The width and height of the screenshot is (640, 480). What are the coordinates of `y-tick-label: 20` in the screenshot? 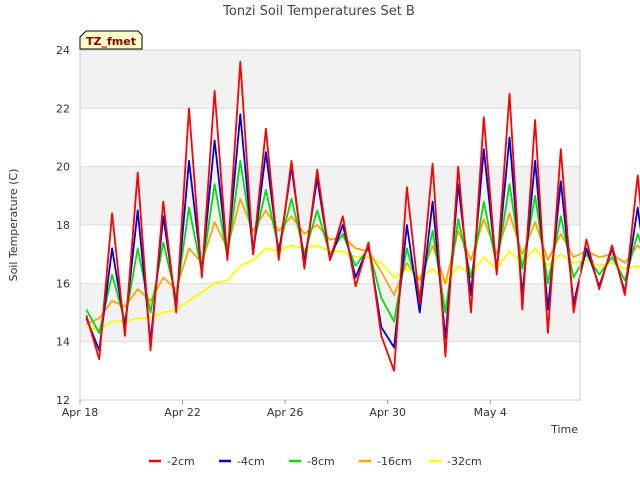 It's located at (63, 167).